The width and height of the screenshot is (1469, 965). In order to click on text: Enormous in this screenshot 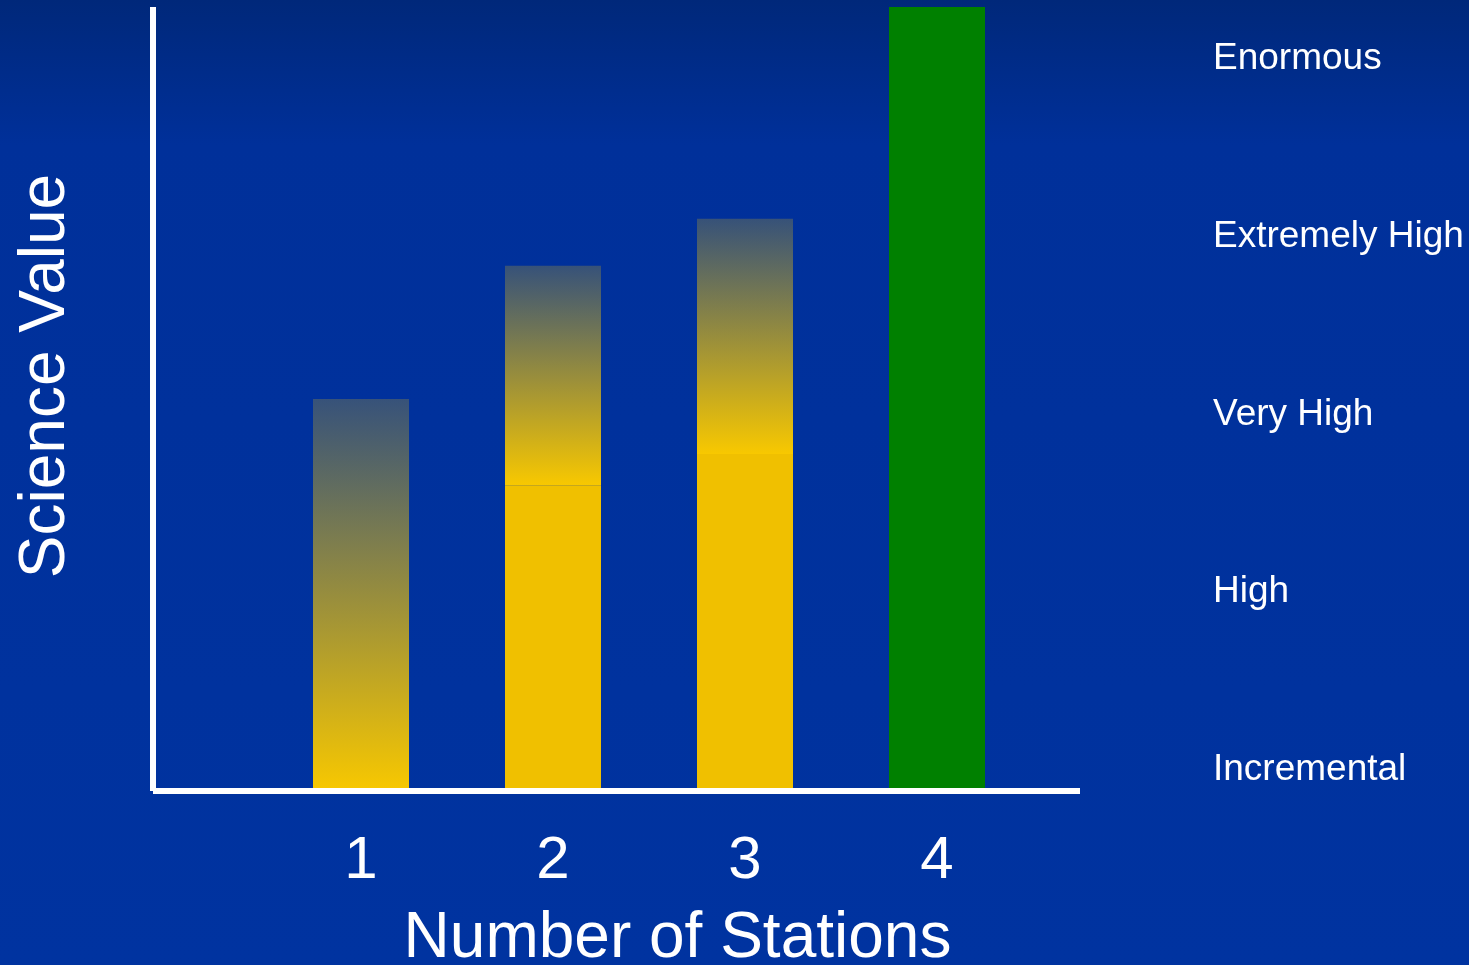, I will do `click(1297, 57)`.